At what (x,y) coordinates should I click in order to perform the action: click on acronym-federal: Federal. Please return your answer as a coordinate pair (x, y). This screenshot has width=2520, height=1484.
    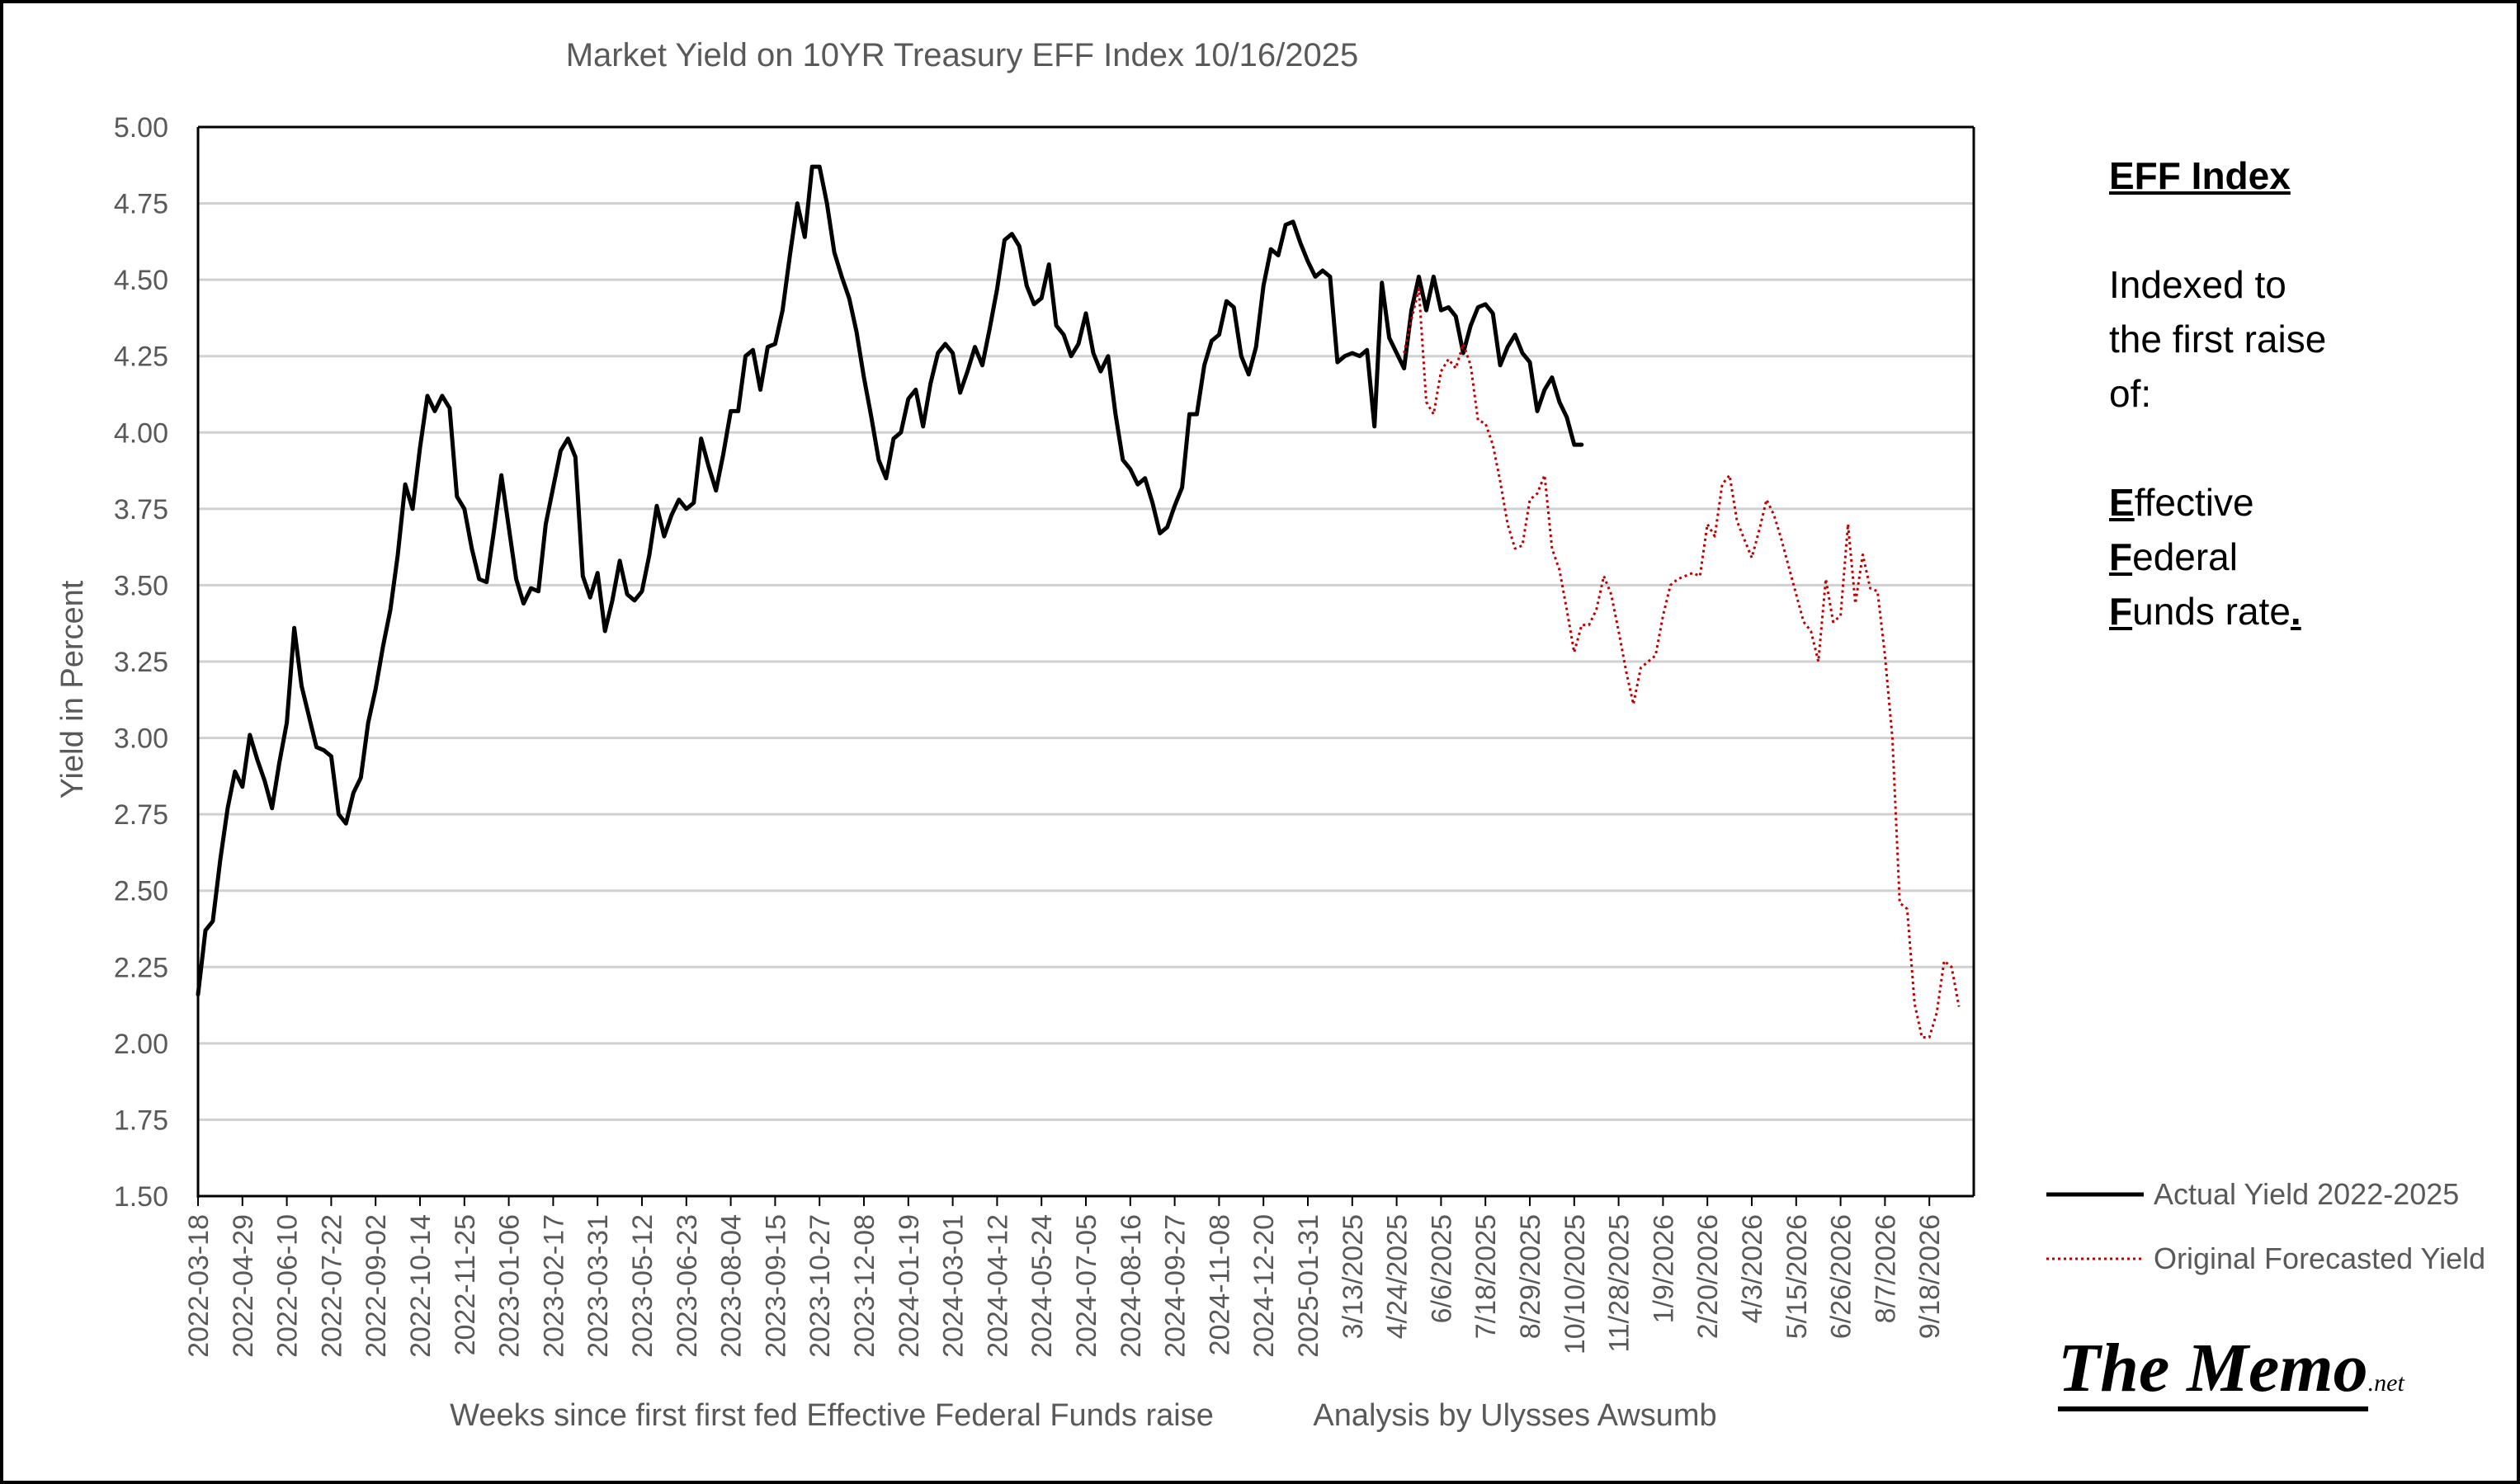
    Looking at the image, I should click on (2282, 557).